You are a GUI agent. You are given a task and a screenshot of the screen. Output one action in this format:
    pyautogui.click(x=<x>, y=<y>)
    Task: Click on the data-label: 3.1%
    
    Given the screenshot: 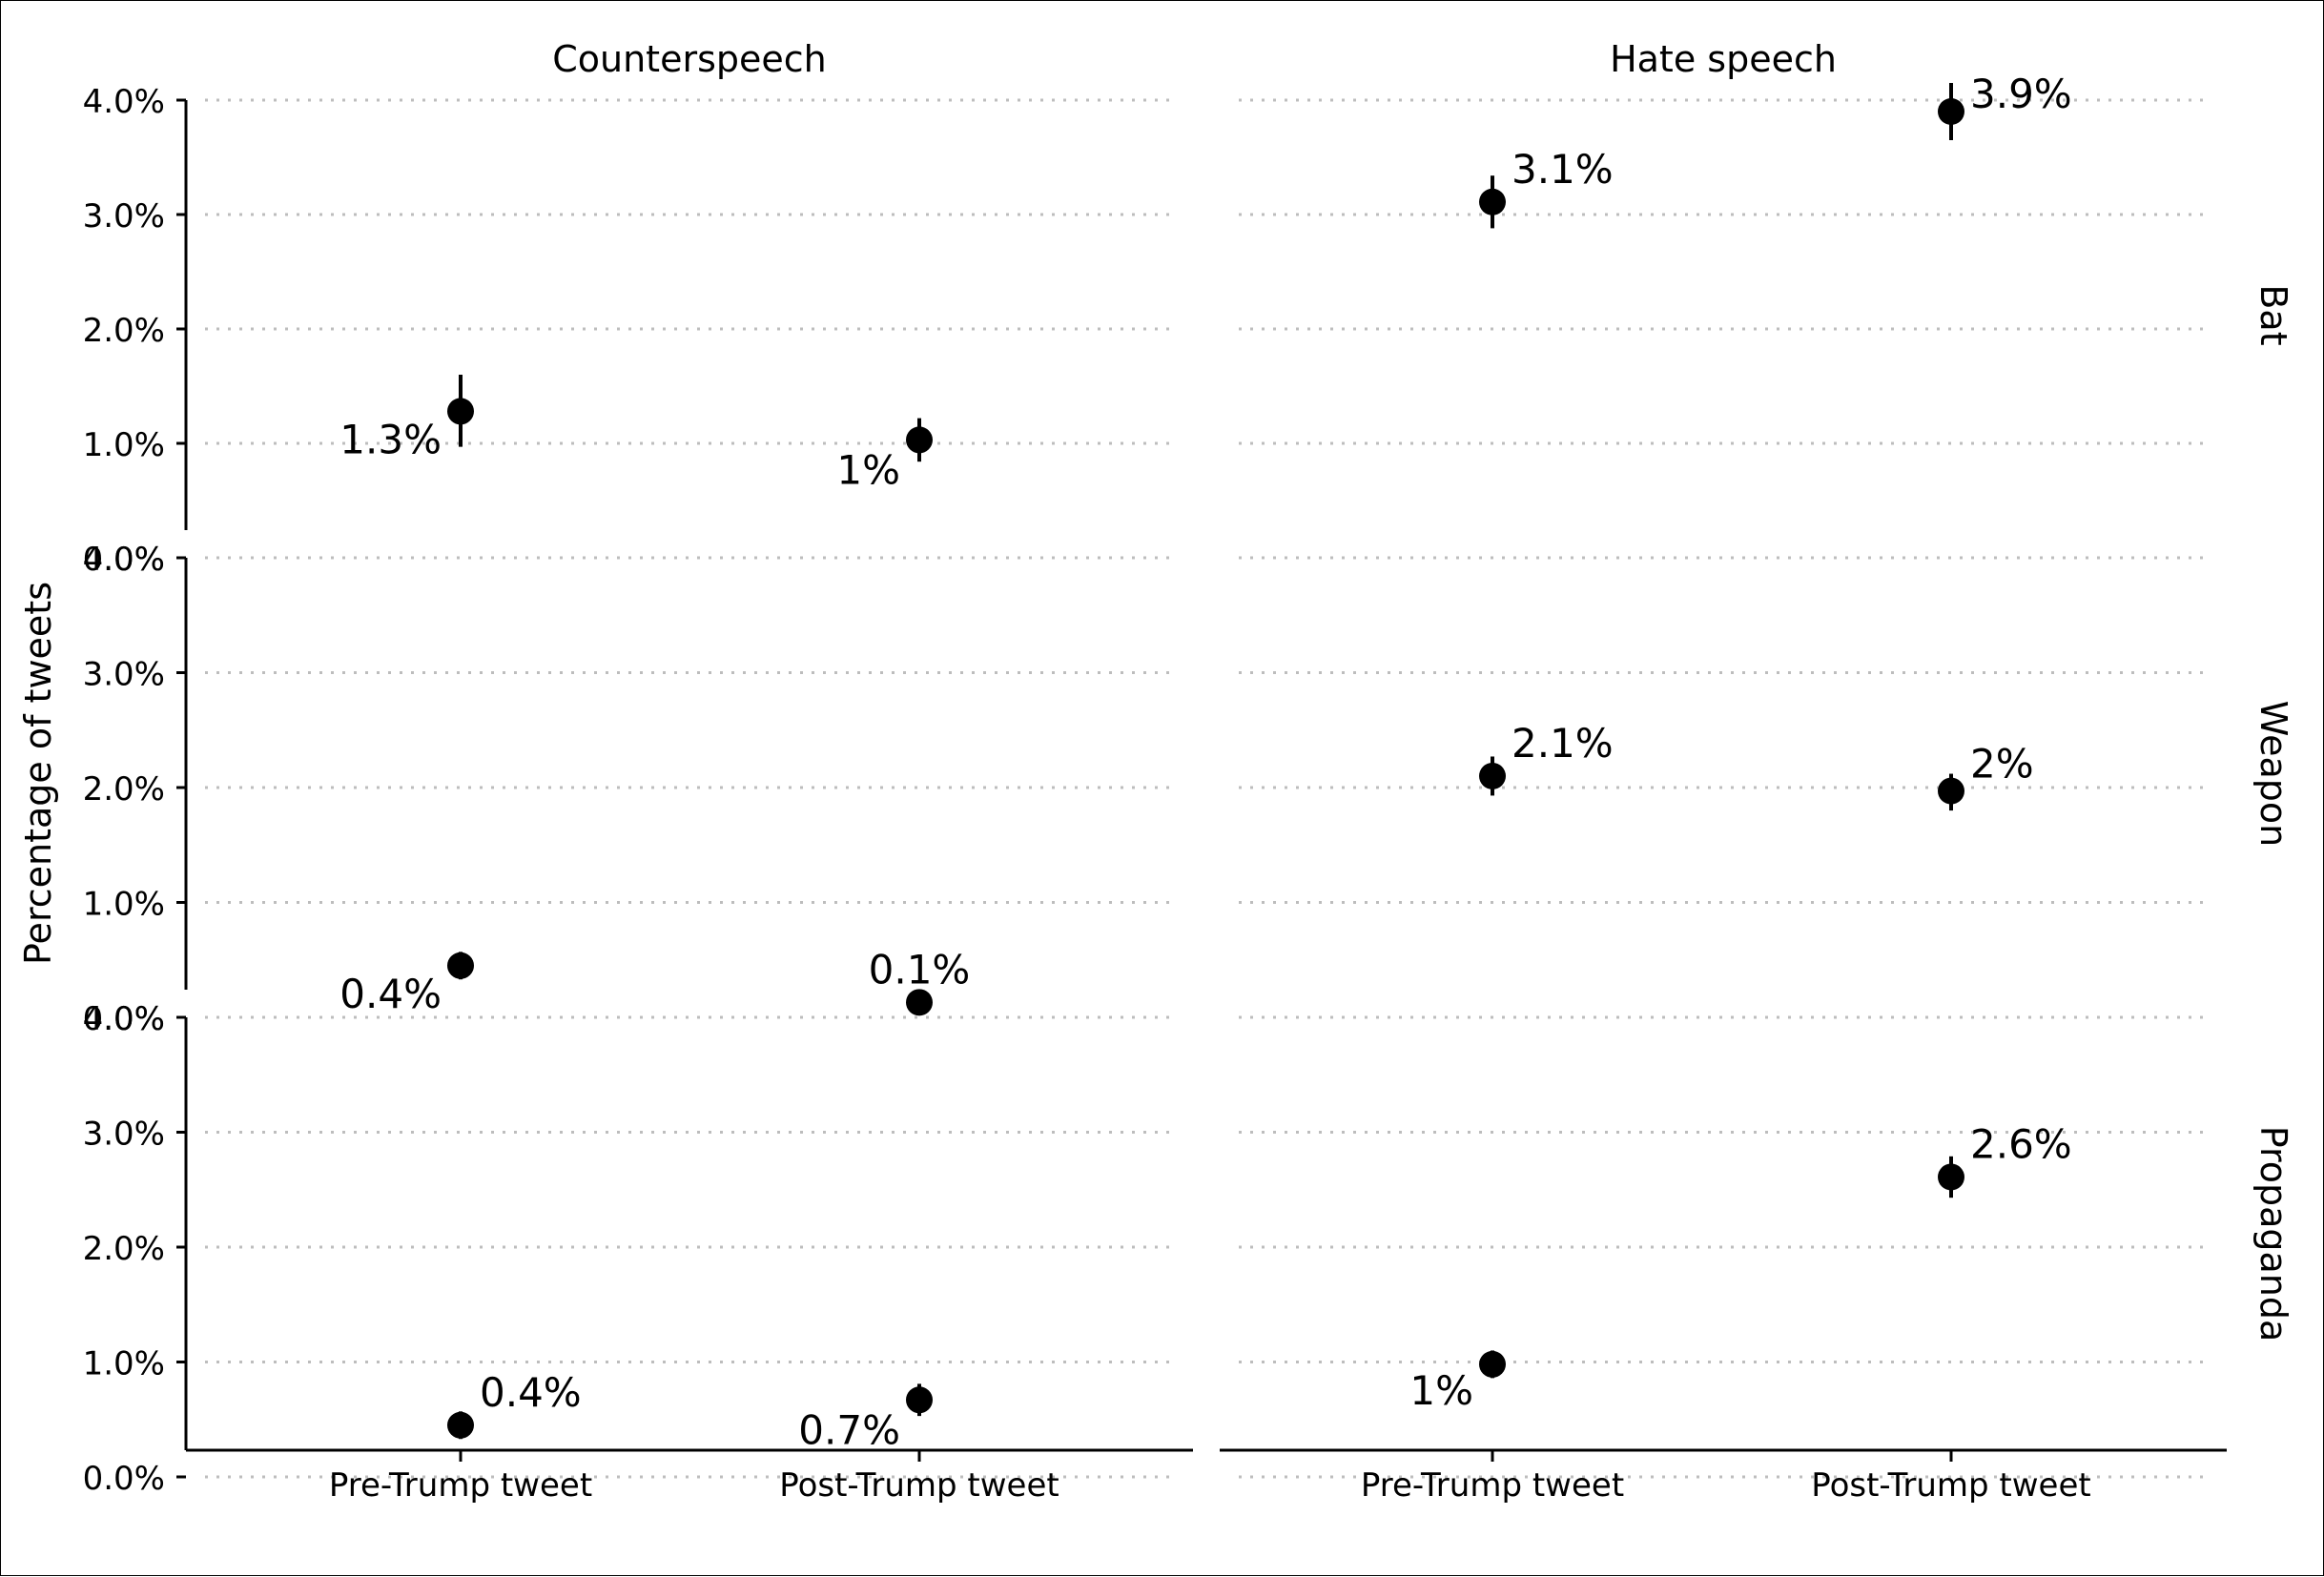 What is the action you would take?
    pyautogui.click(x=1563, y=170)
    